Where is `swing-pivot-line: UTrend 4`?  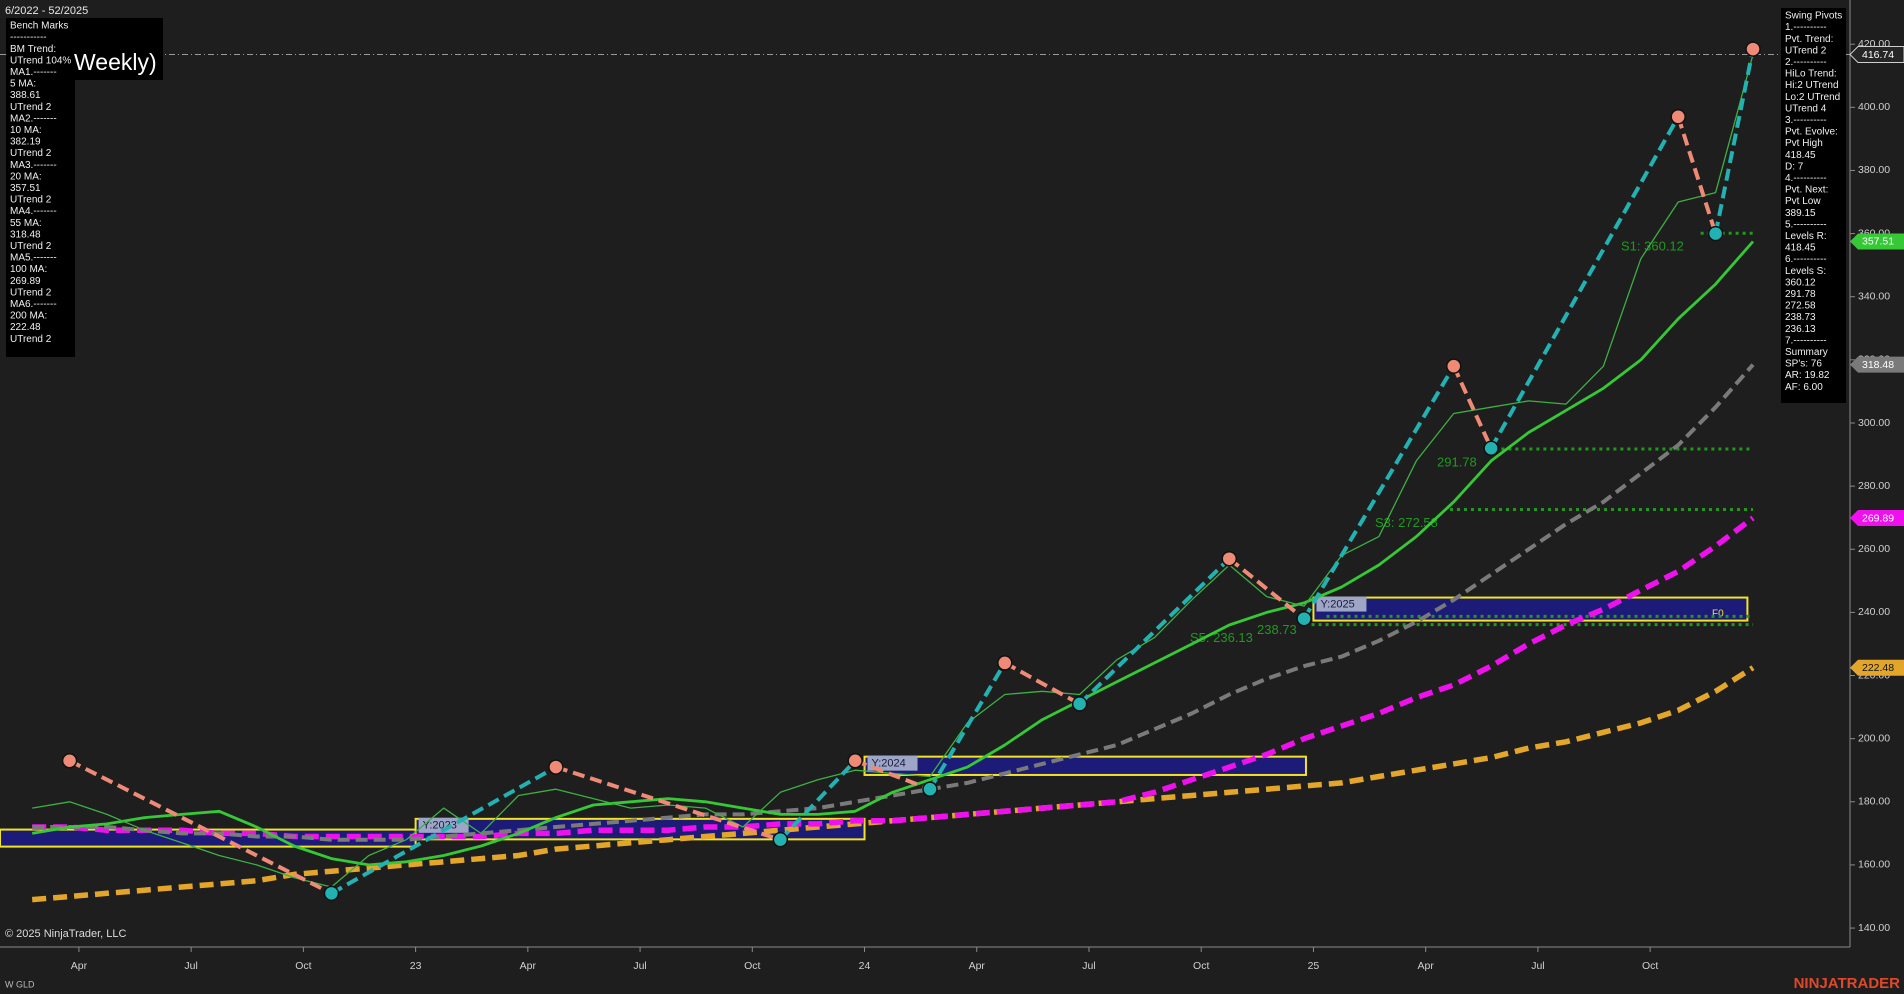 swing-pivot-line: UTrend 4 is located at coordinates (1806, 108).